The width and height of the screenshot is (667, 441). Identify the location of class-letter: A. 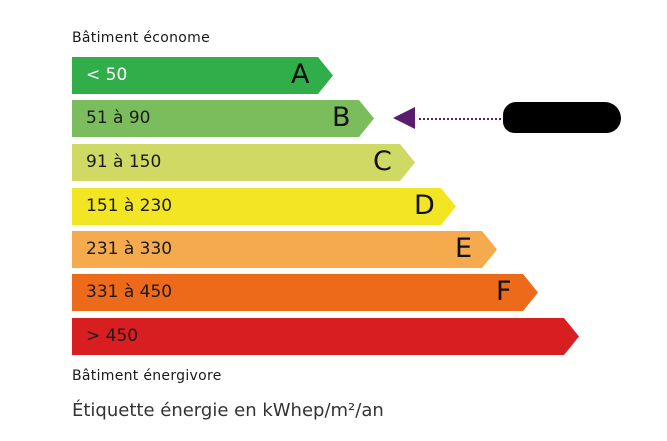
(300, 74).